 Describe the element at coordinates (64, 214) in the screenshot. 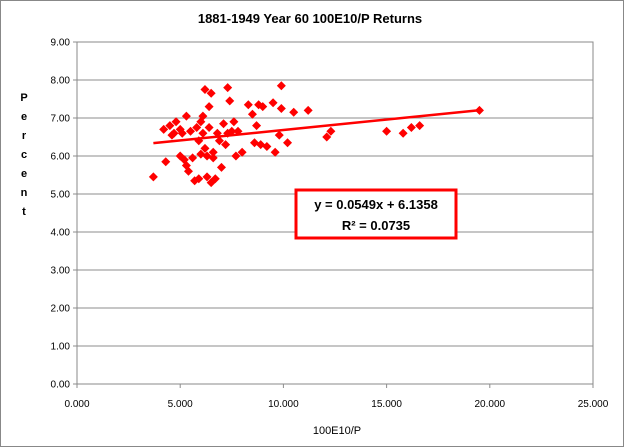

I see `y-axis-ticks: 0.00 1.00 2.00 3.00 4.00 5.00 6.00 7.00 8.00 9.00` at that location.